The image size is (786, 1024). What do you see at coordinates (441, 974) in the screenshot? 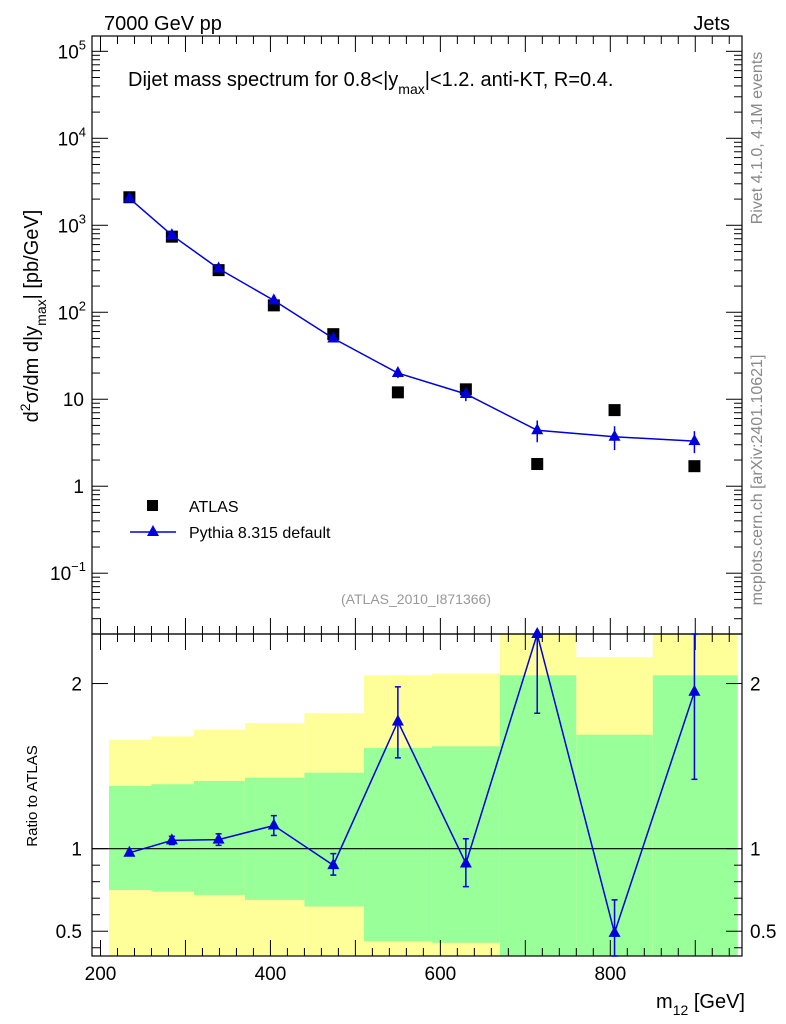
I see `xtick-label: 600` at bounding box center [441, 974].